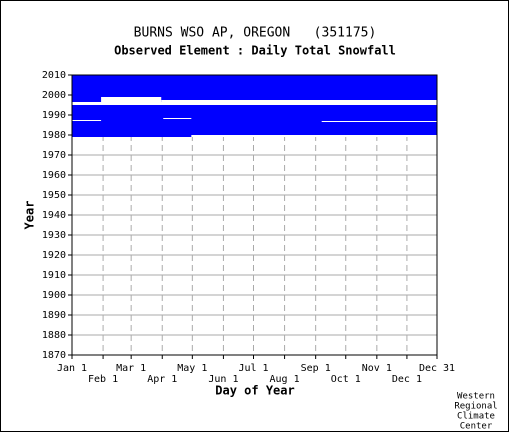 The width and height of the screenshot is (510, 433). Describe the element at coordinates (30, 215) in the screenshot. I see `y-axis-label: Year` at that location.